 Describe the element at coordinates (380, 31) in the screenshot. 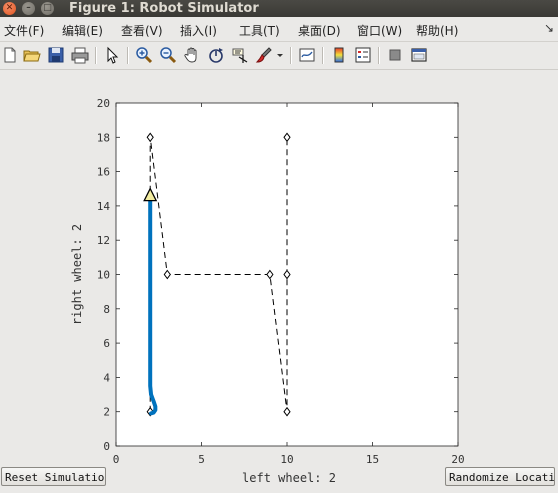

I see `menu-window: 窗口(W)` at that location.